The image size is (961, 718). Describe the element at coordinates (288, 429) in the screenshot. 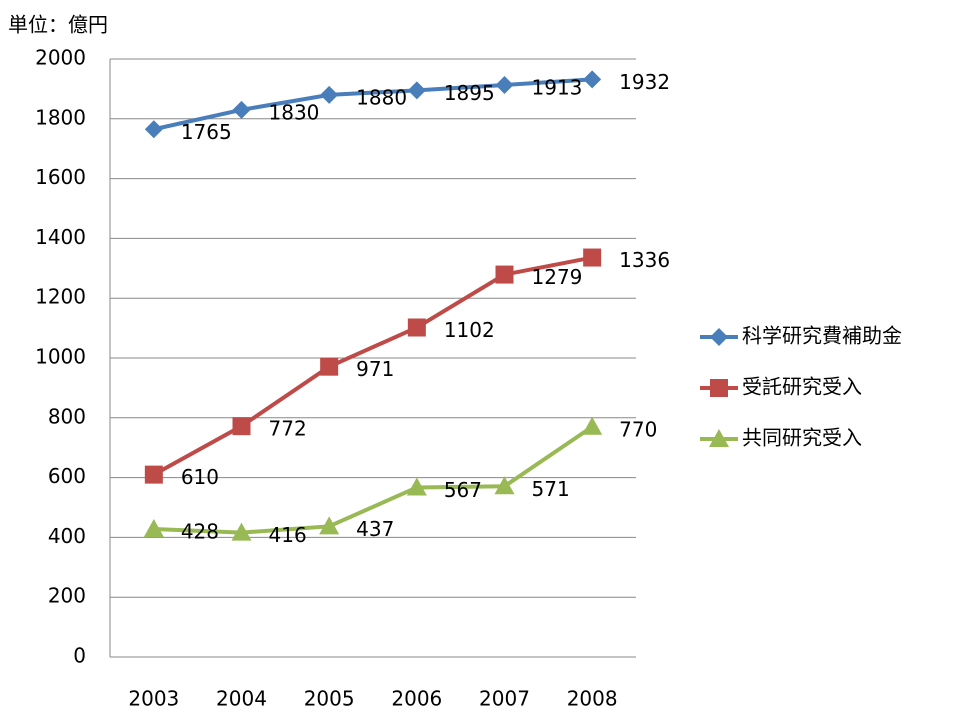

I see `data-label: 772` at that location.